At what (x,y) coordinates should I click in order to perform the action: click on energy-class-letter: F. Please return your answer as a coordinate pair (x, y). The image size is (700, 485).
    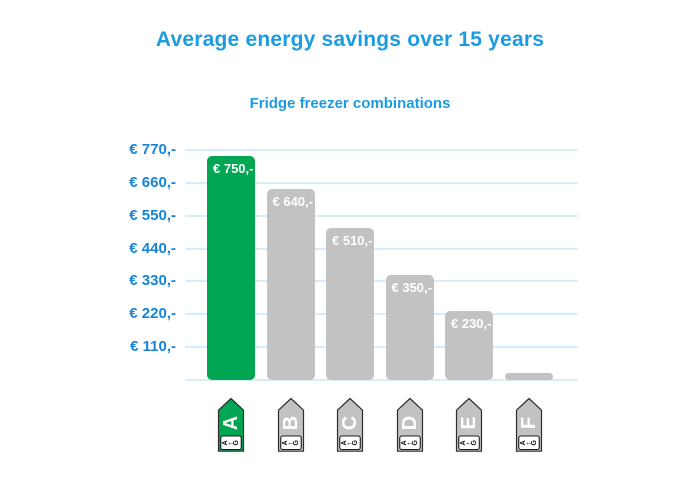
    Looking at the image, I should click on (529, 423).